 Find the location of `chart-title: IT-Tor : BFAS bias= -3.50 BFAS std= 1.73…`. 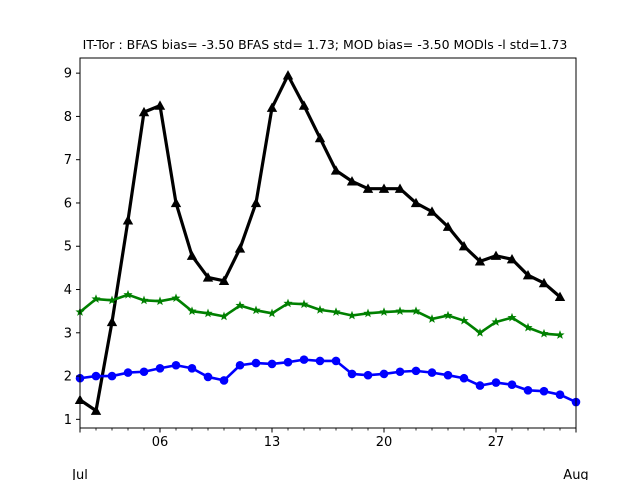

chart-title: IT-Tor : BFAS bias= -3.50 BFAS std= 1.73… is located at coordinates (325, 44).